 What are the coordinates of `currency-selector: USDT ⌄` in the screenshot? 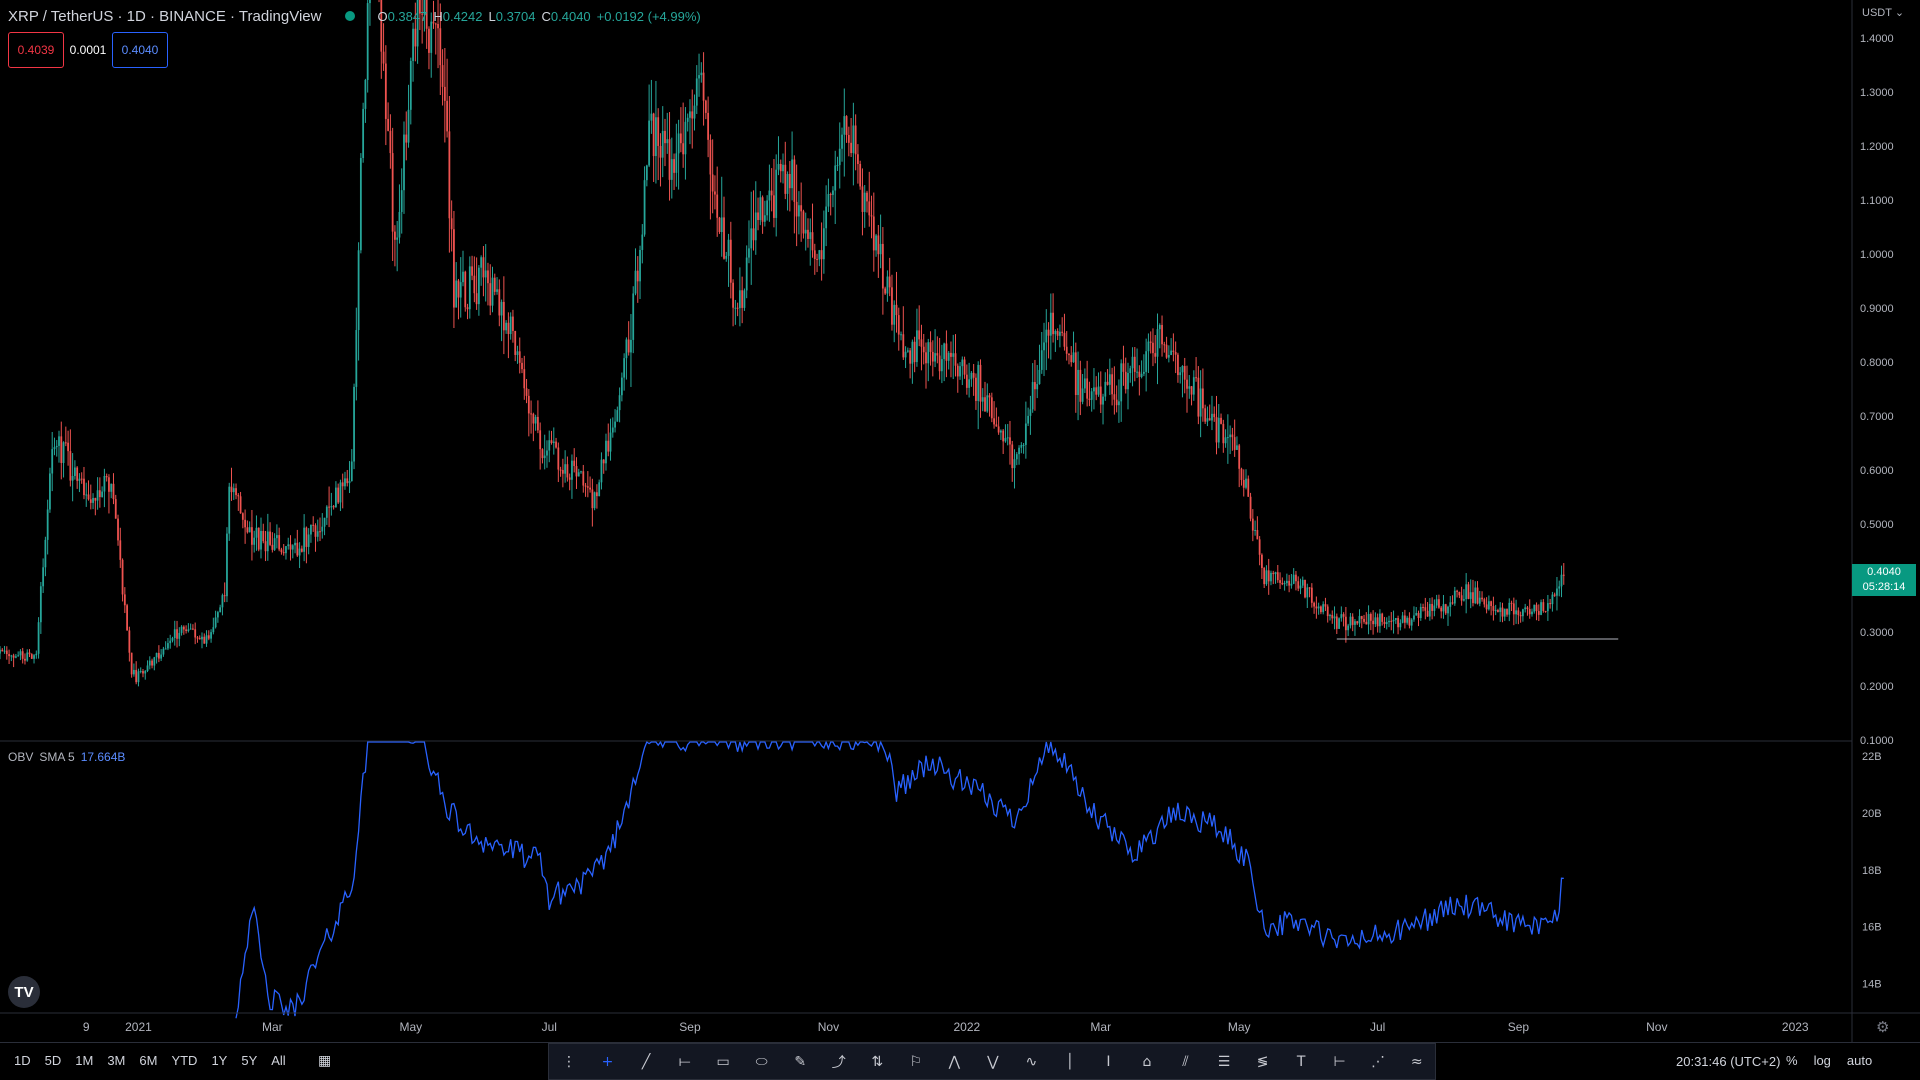 It's located at (1883, 12).